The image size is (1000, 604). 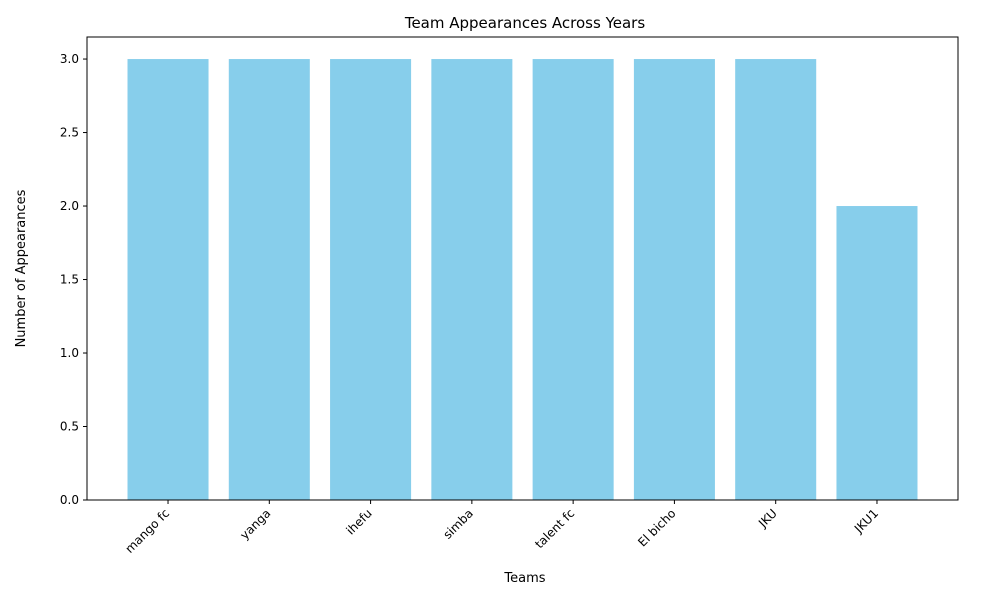 I want to click on x-tick-label: ihefu, so click(x=358, y=521).